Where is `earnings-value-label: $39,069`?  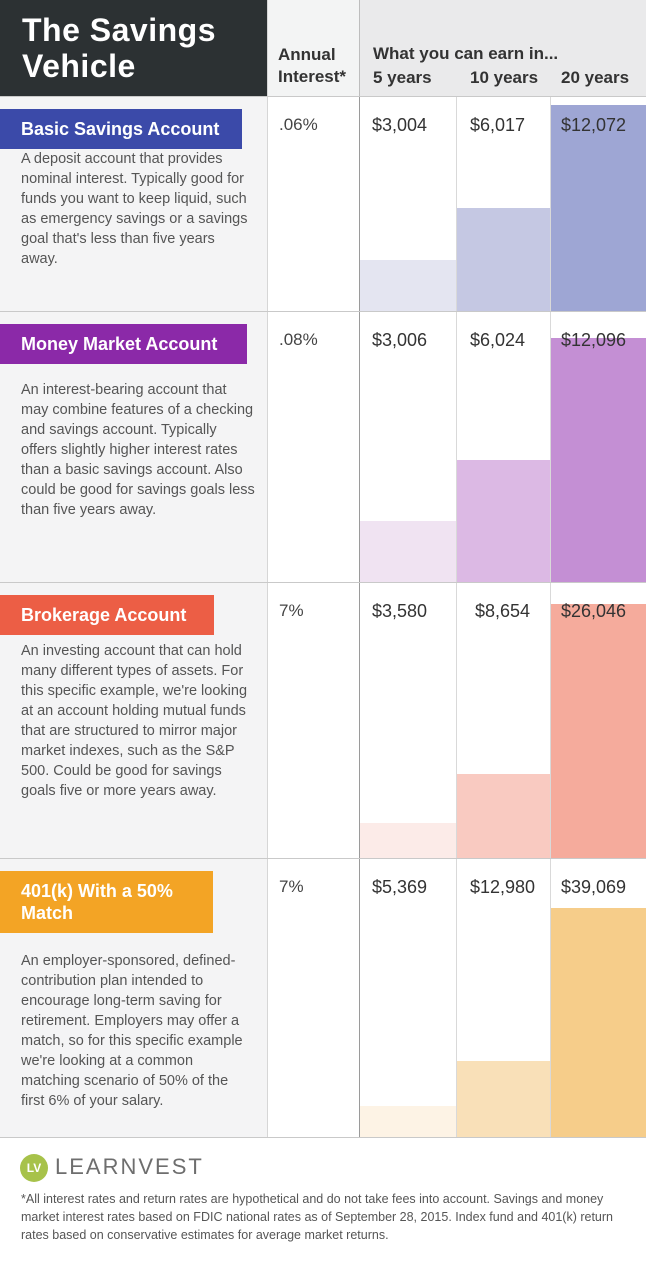 earnings-value-label: $39,069 is located at coordinates (594, 887).